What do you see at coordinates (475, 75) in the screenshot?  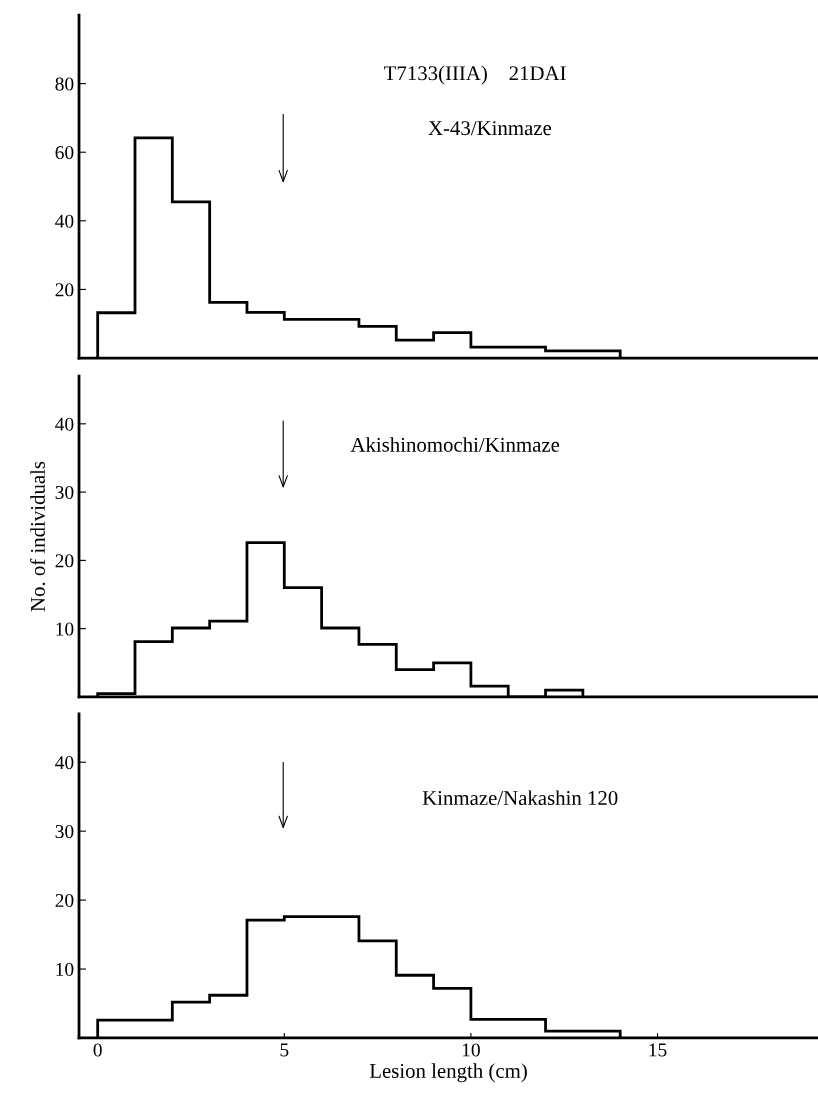 I see `text: T7133(IIIA) 21DAI` at bounding box center [475, 75].